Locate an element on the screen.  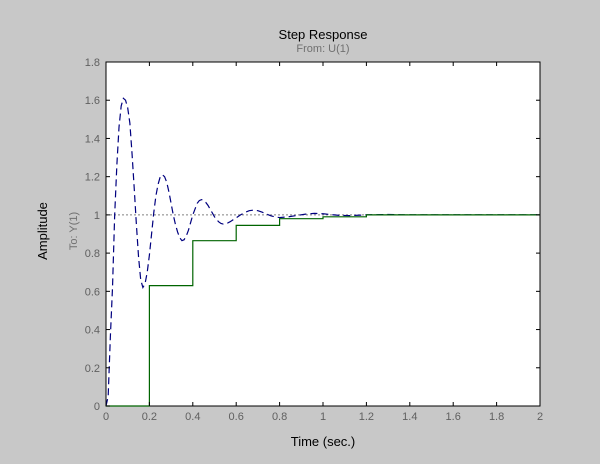
x-tick-label: 0.8 is located at coordinates (279, 417).